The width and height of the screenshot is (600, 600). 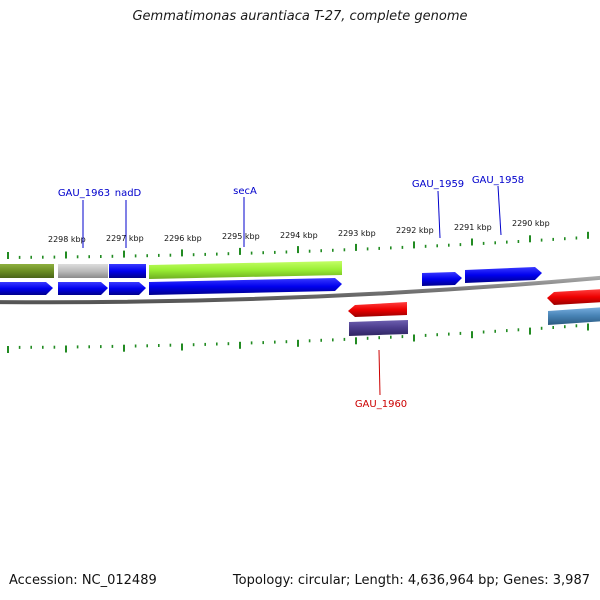 I want to click on feature-block-steel, so click(x=574, y=316).